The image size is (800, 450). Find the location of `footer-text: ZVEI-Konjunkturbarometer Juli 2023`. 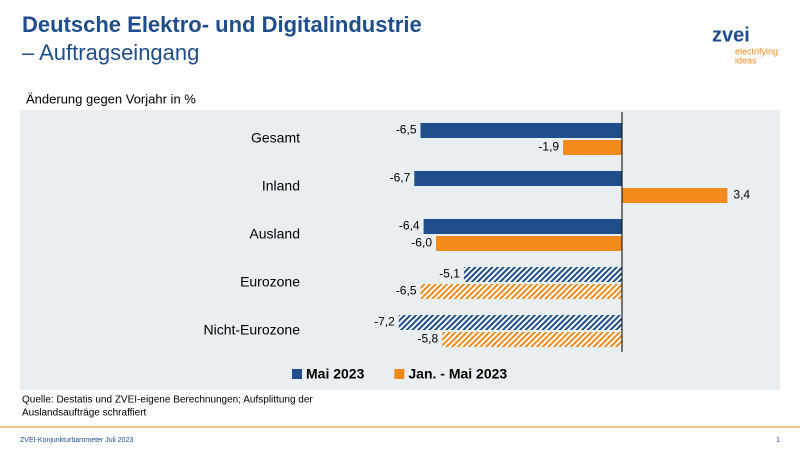

footer-text: ZVEI-Konjunkturbarometer Juli 2023 is located at coordinates (76, 440).